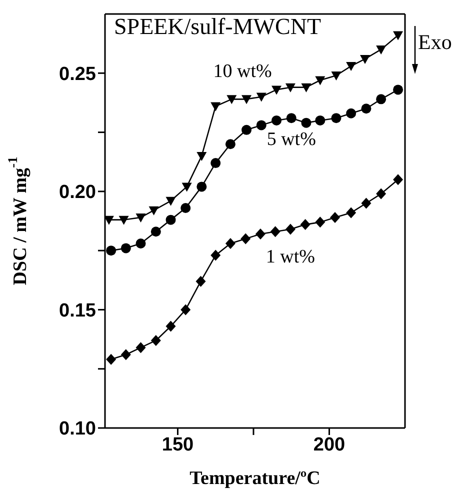 The height and width of the screenshot is (494, 463). Describe the element at coordinates (329, 445) in the screenshot. I see `x-tick-label: 200` at that location.